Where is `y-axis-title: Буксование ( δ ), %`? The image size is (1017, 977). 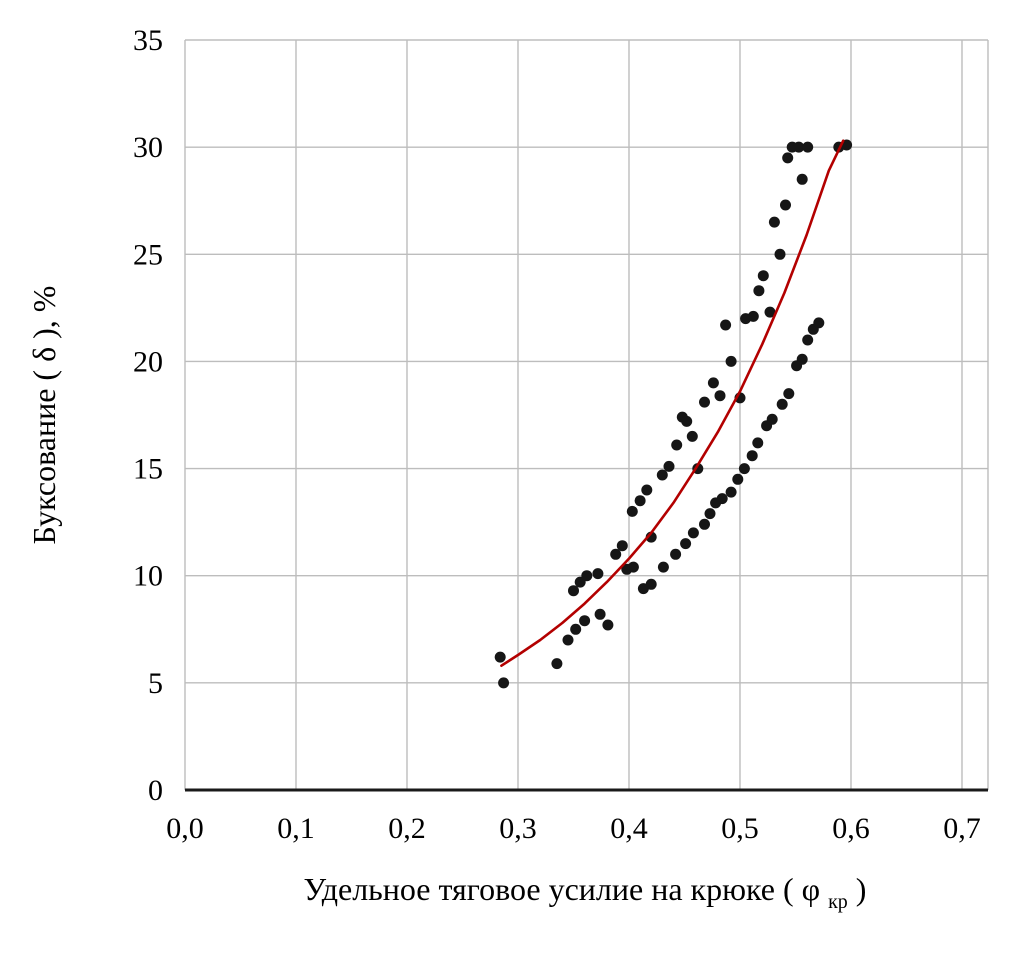
y-axis-title: Буксование ( δ ), % is located at coordinates (44, 415).